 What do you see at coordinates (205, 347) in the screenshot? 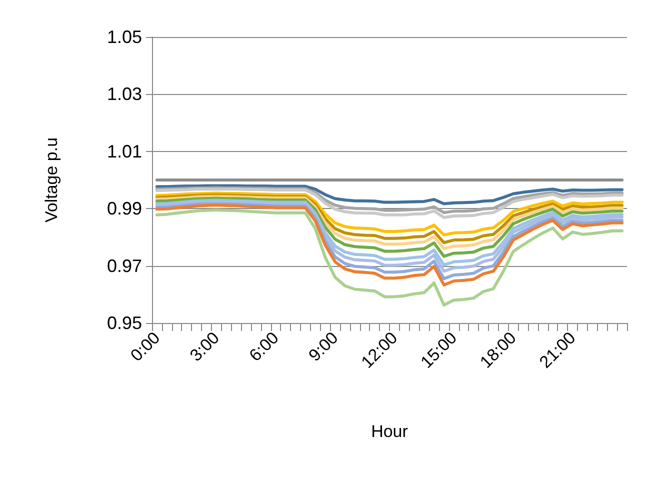
I see `x-tick-label: 3:00` at bounding box center [205, 347].